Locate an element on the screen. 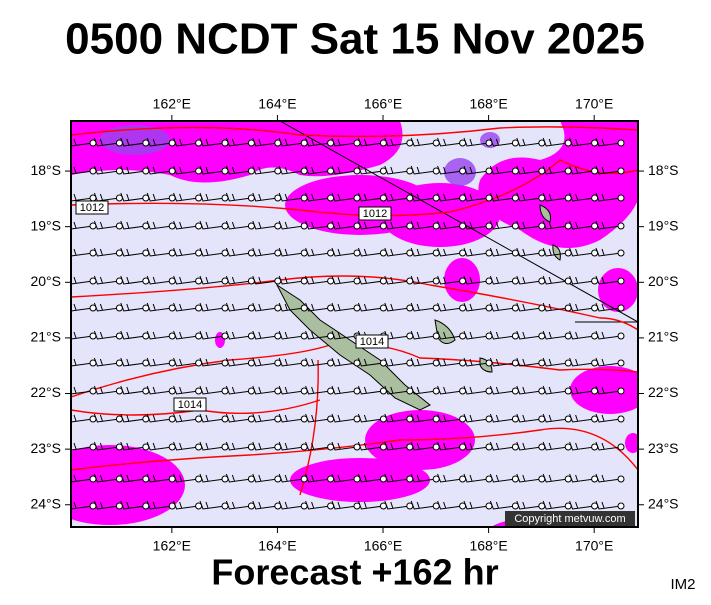 This screenshot has height=605, width=711. lon-label: 170°E is located at coordinates (594, 546).